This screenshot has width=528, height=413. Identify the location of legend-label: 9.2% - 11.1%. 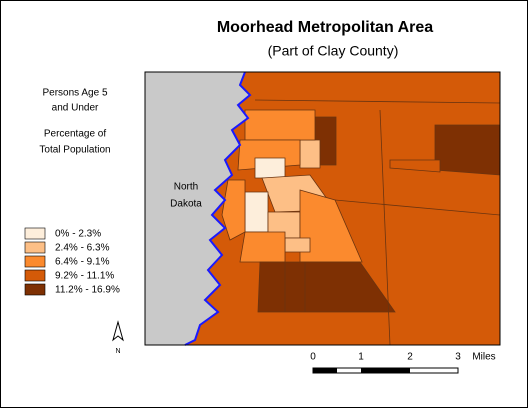
(84, 276).